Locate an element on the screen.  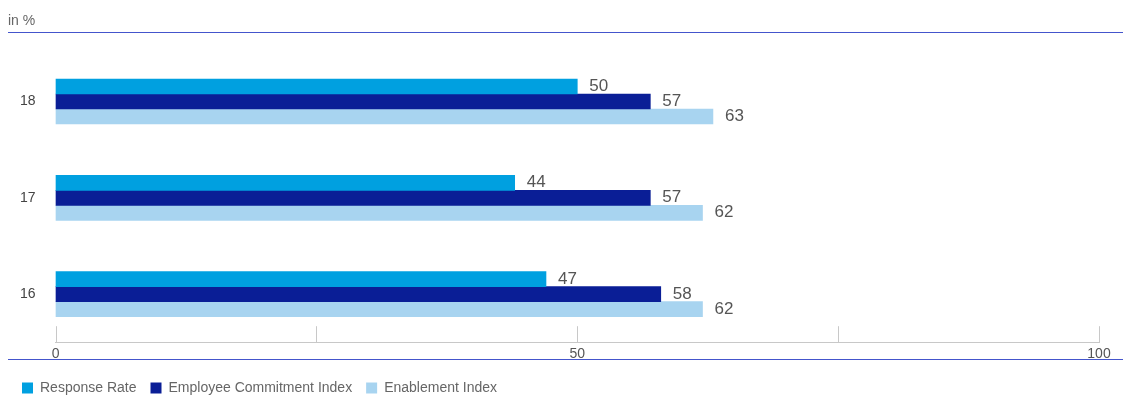
data-label: 47 is located at coordinates (567, 278).